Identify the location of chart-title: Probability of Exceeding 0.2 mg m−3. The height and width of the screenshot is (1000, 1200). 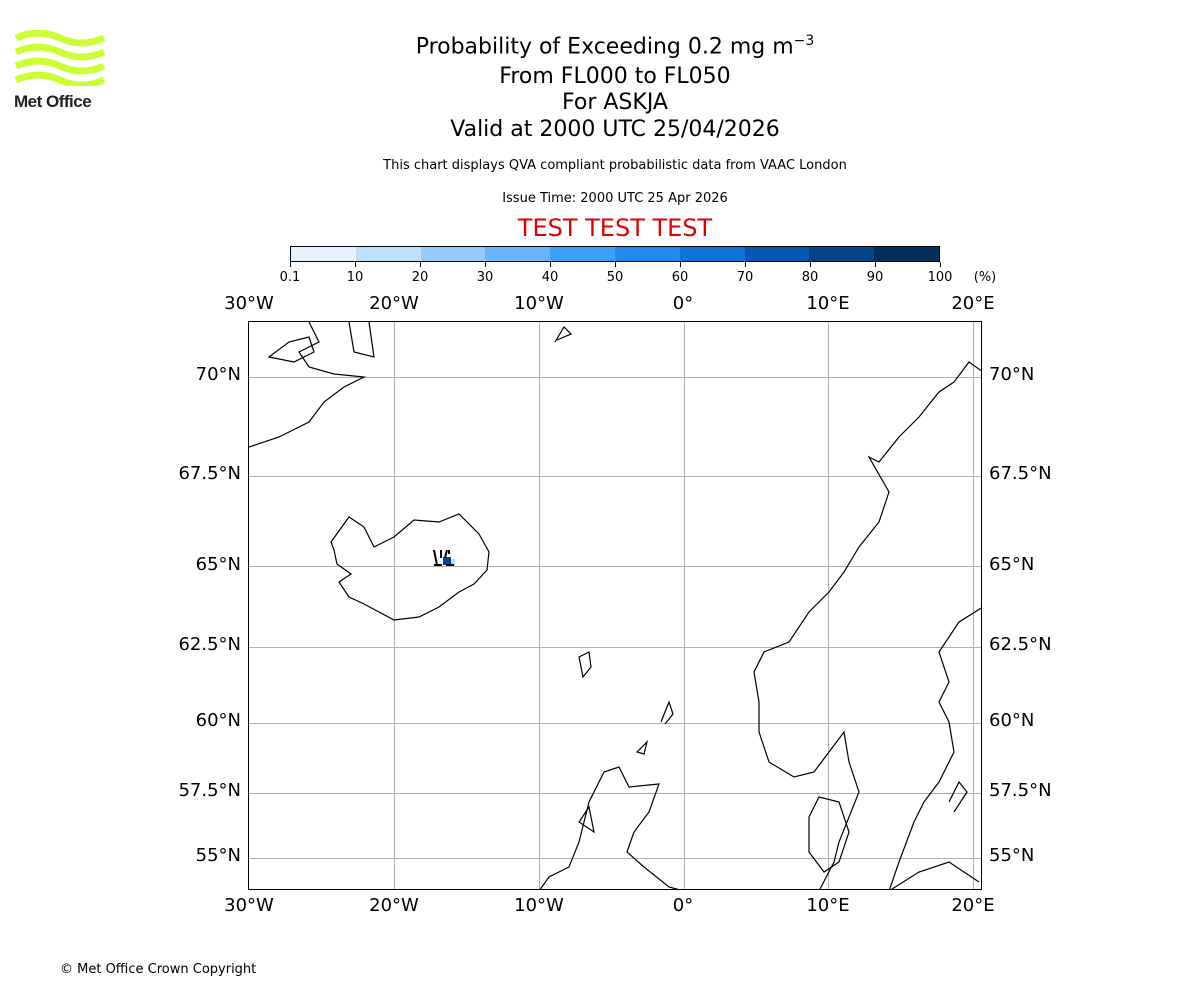
(615, 46).